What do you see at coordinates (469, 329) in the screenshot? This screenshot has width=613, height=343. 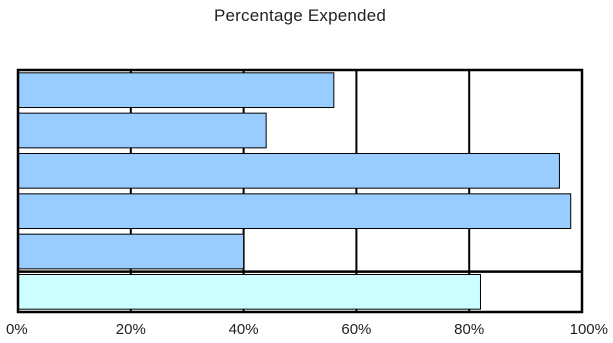 I see `x-tick-label: 80%` at bounding box center [469, 329].